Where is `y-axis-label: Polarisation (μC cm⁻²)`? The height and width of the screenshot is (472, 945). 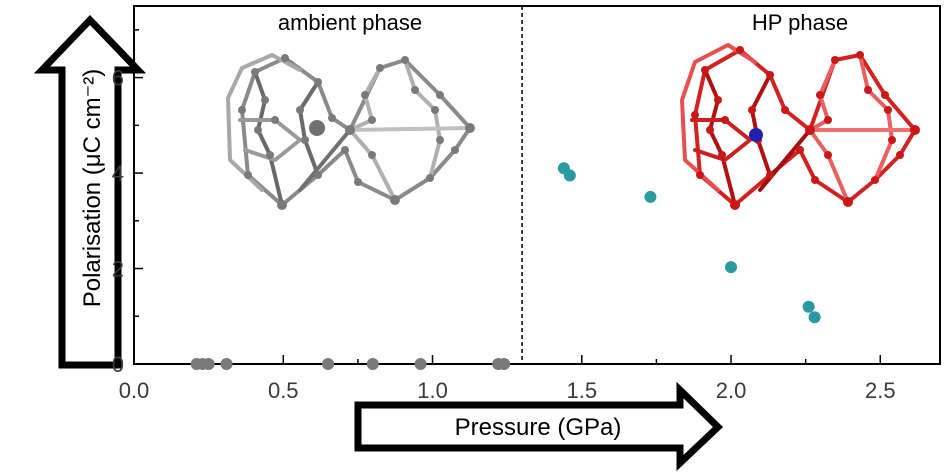 y-axis-label: Polarisation (μC cm⁻²) is located at coordinates (92, 188).